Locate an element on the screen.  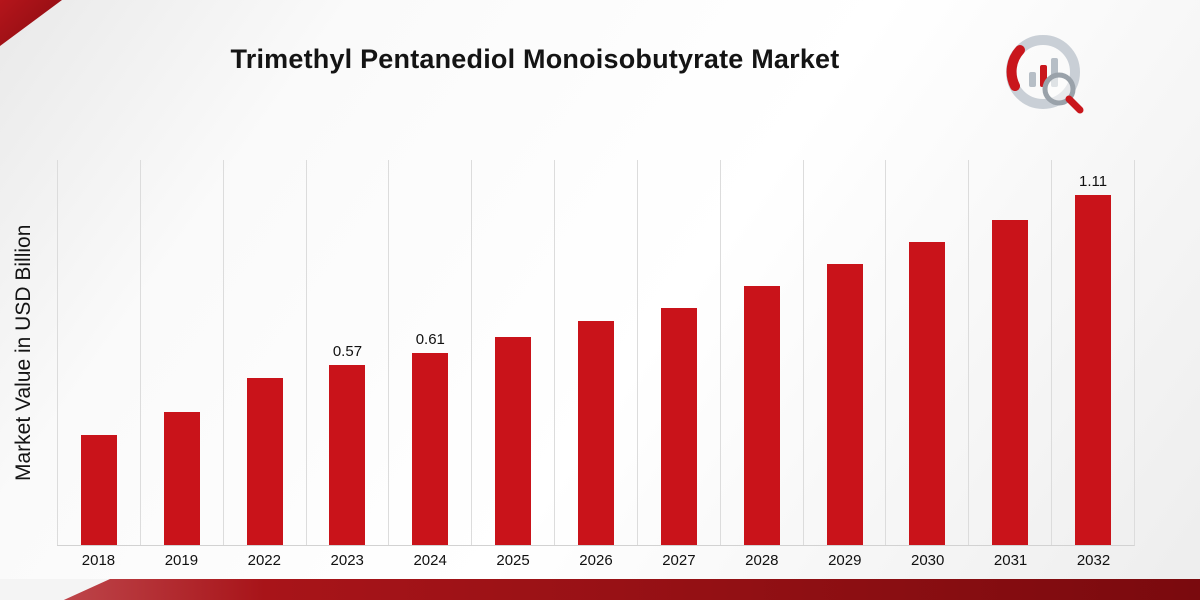
bar-2019 is located at coordinates (181, 478).